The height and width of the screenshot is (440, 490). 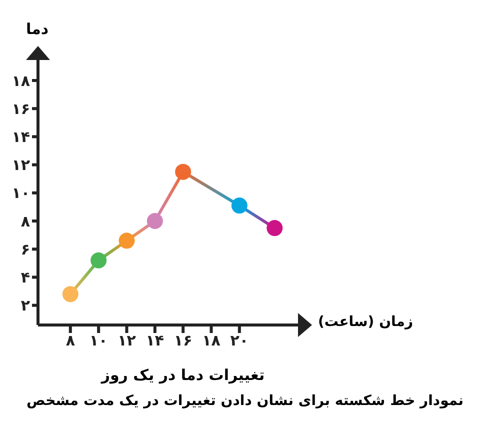 I want to click on y-axis-title: دما, so click(x=37, y=29).